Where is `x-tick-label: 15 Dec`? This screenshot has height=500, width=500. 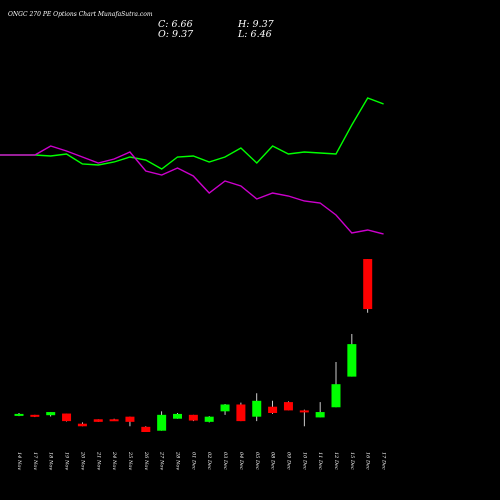
x-tick-label: 15 Dec is located at coordinates (352, 461).